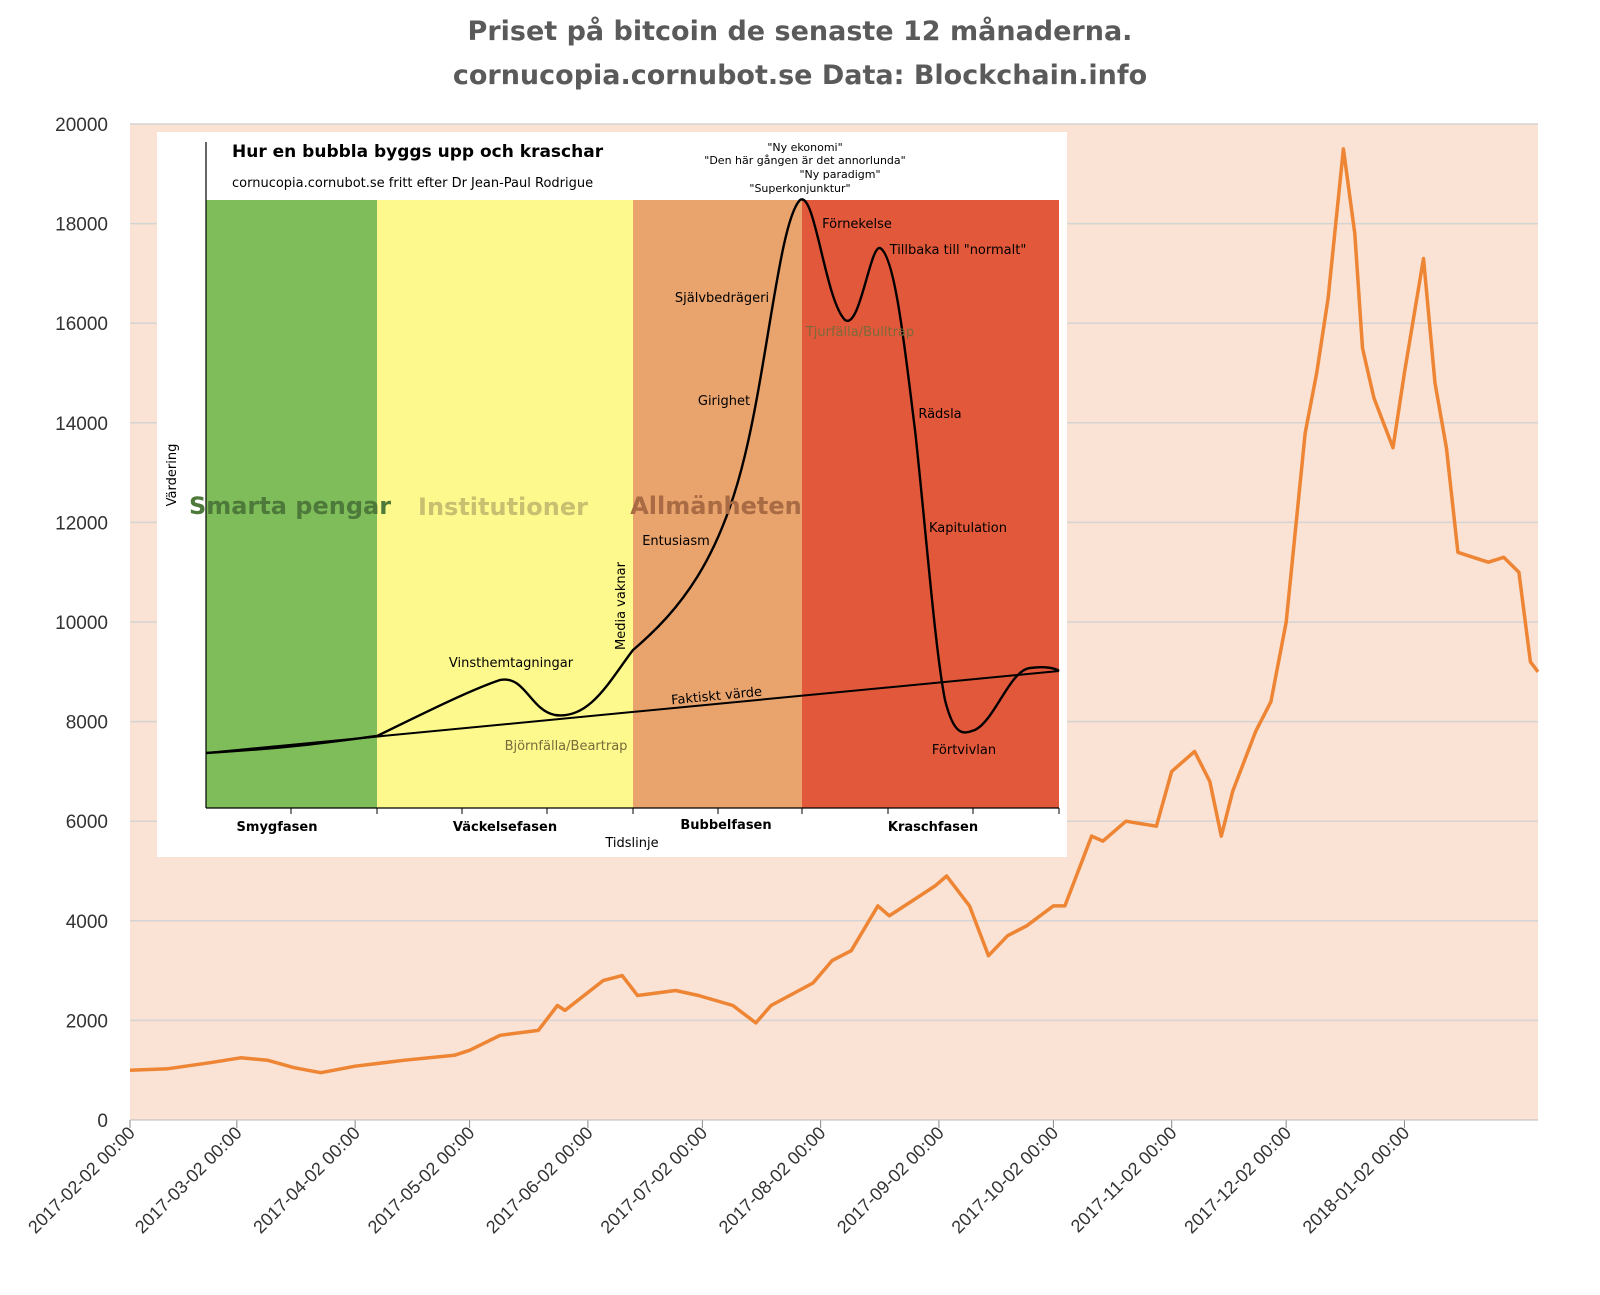  I want to click on x-tick-label: 2017-02-02 00:00, so click(81, 1180).